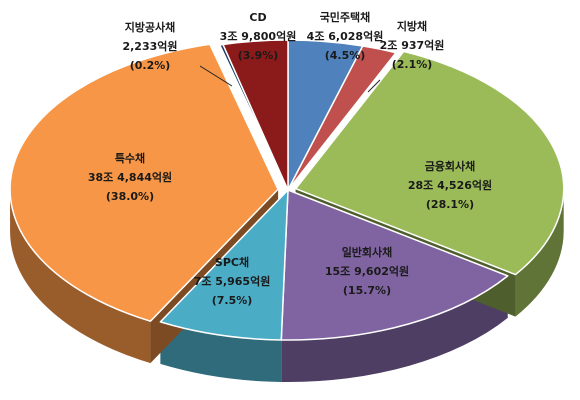 This screenshot has height=400, width=580. Describe the element at coordinates (345, 55) in the screenshot. I see `slice-percent: (4.5%)` at that location.